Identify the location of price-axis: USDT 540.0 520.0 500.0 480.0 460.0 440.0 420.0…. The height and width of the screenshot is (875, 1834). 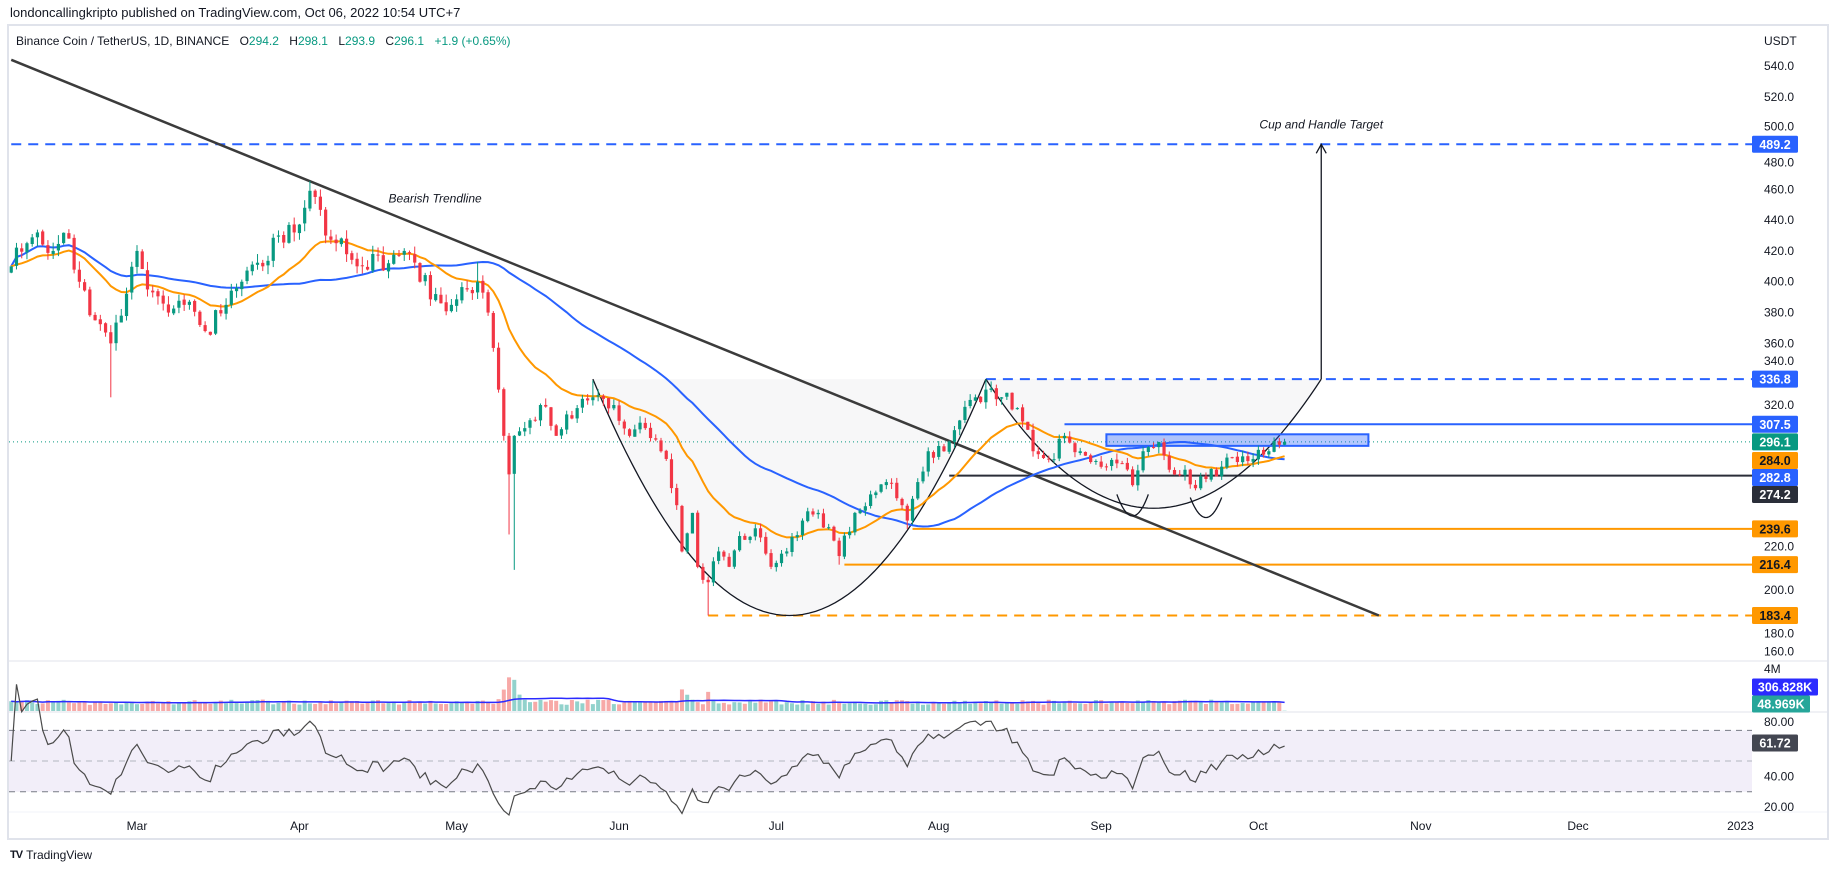
(1780, 424).